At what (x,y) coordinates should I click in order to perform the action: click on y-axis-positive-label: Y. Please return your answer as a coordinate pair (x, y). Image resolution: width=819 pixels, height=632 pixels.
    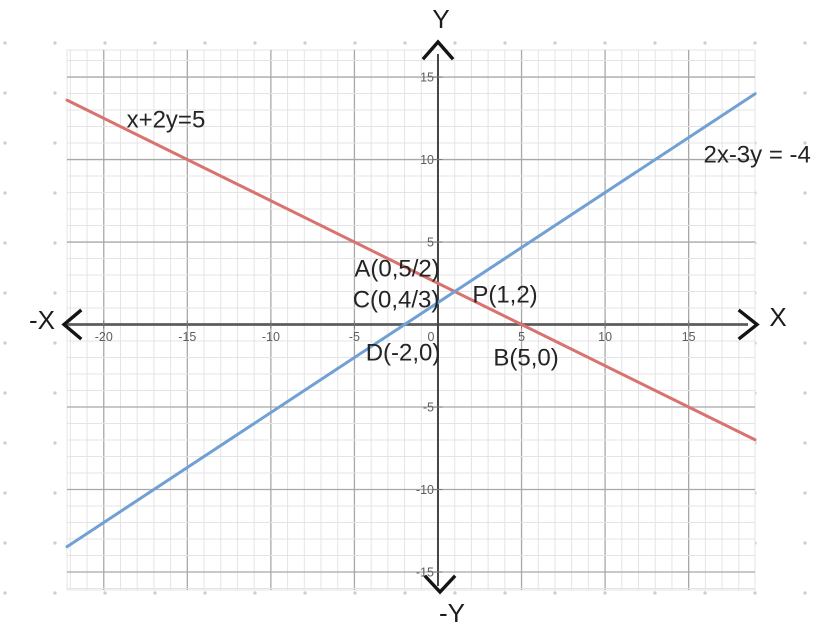
    Looking at the image, I should click on (440, 19).